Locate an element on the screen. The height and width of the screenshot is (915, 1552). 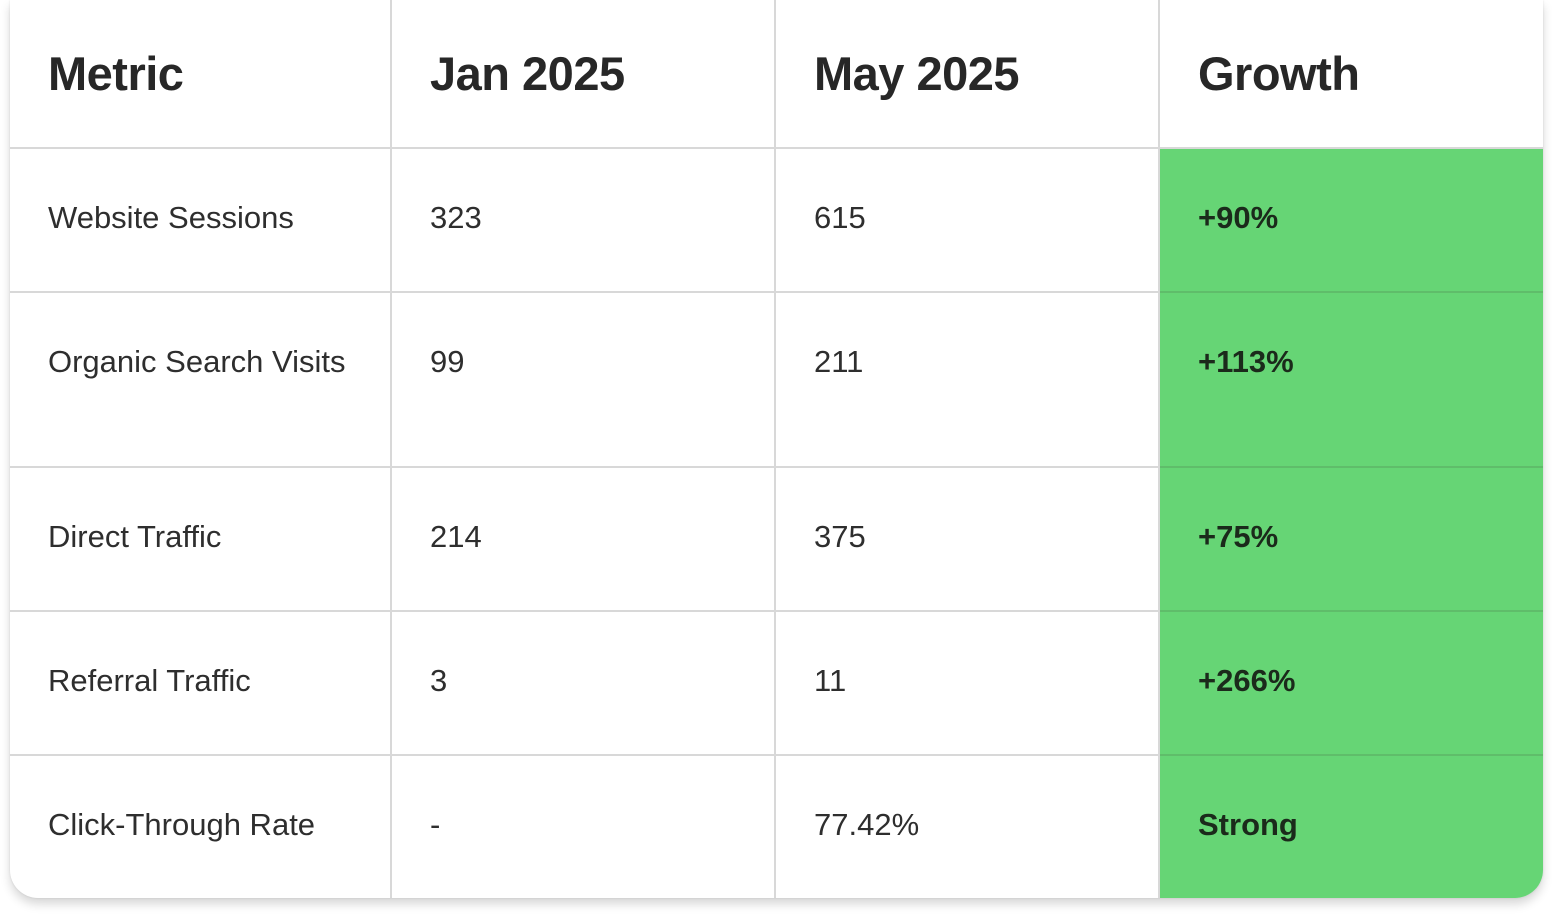
may-value-cell: 211 is located at coordinates (967, 380).